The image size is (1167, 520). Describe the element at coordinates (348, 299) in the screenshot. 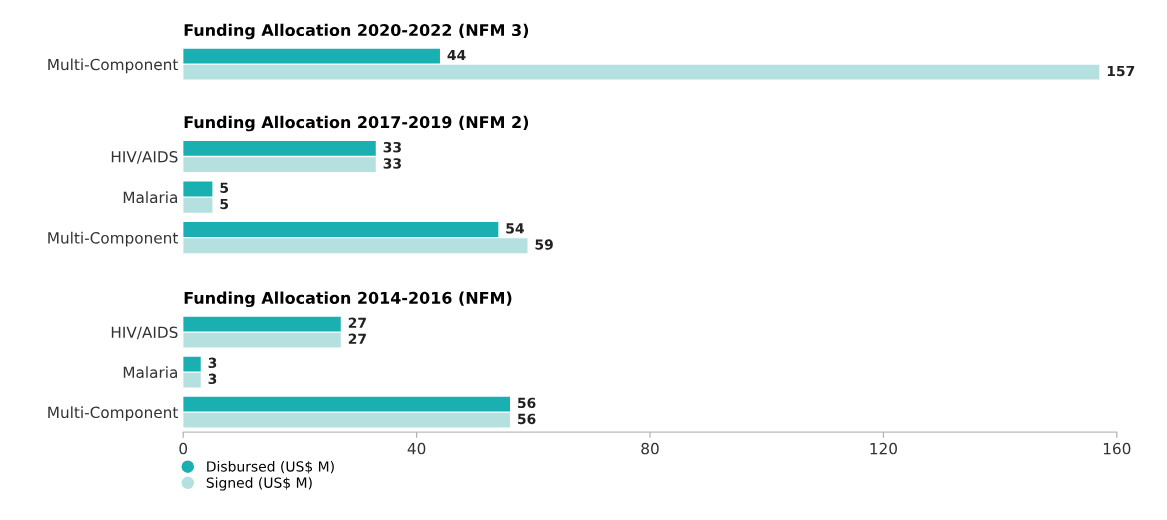

I see `chart-title: Funding Allocation 2014-2016 (NFM)` at that location.